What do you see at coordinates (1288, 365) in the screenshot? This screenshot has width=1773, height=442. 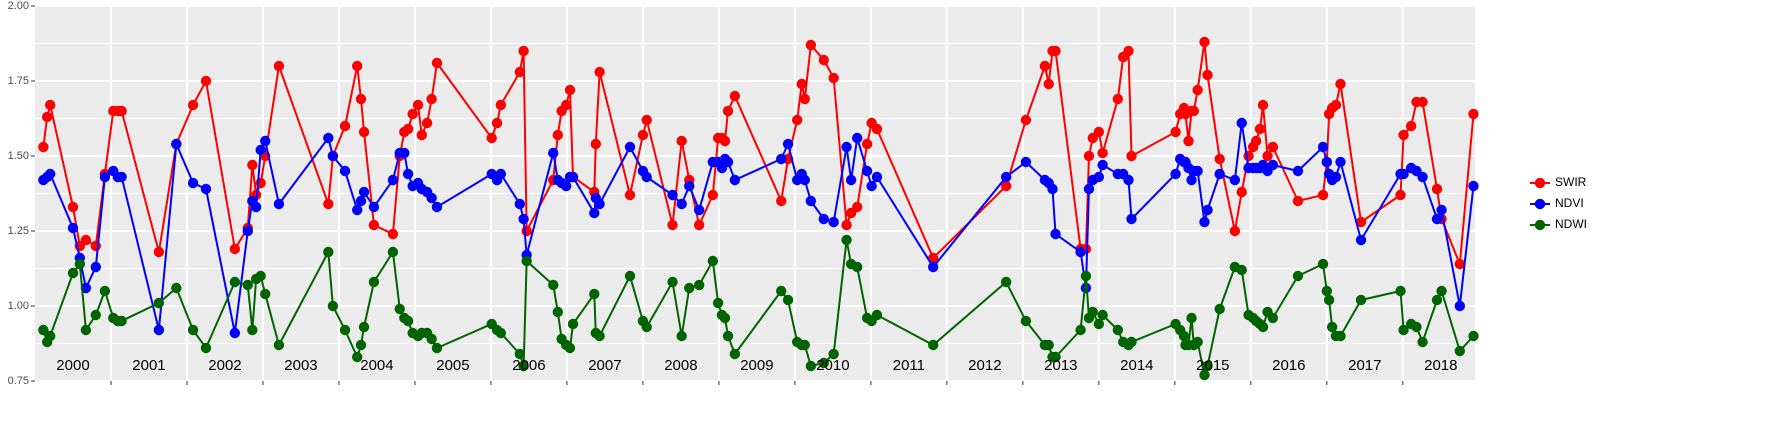 I see `year-label: 2016` at bounding box center [1288, 365].